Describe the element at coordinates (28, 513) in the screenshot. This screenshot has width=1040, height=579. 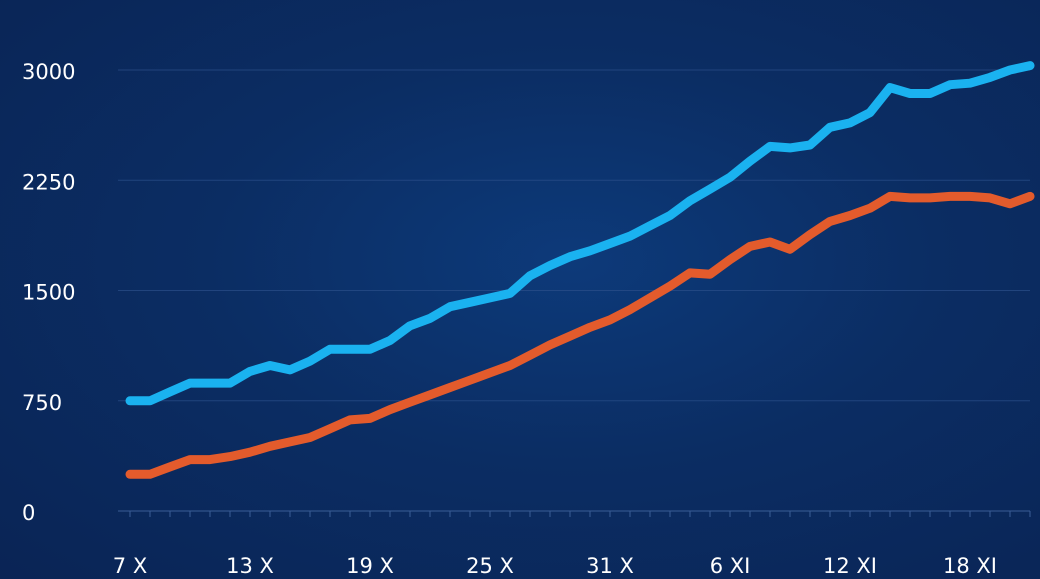
I see `y-tick-label: 0` at that location.